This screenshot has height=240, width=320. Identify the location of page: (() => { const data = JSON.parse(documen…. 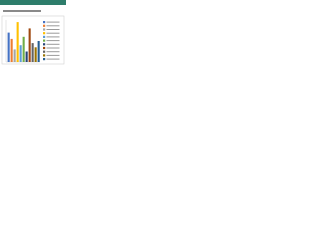
(33, 33).